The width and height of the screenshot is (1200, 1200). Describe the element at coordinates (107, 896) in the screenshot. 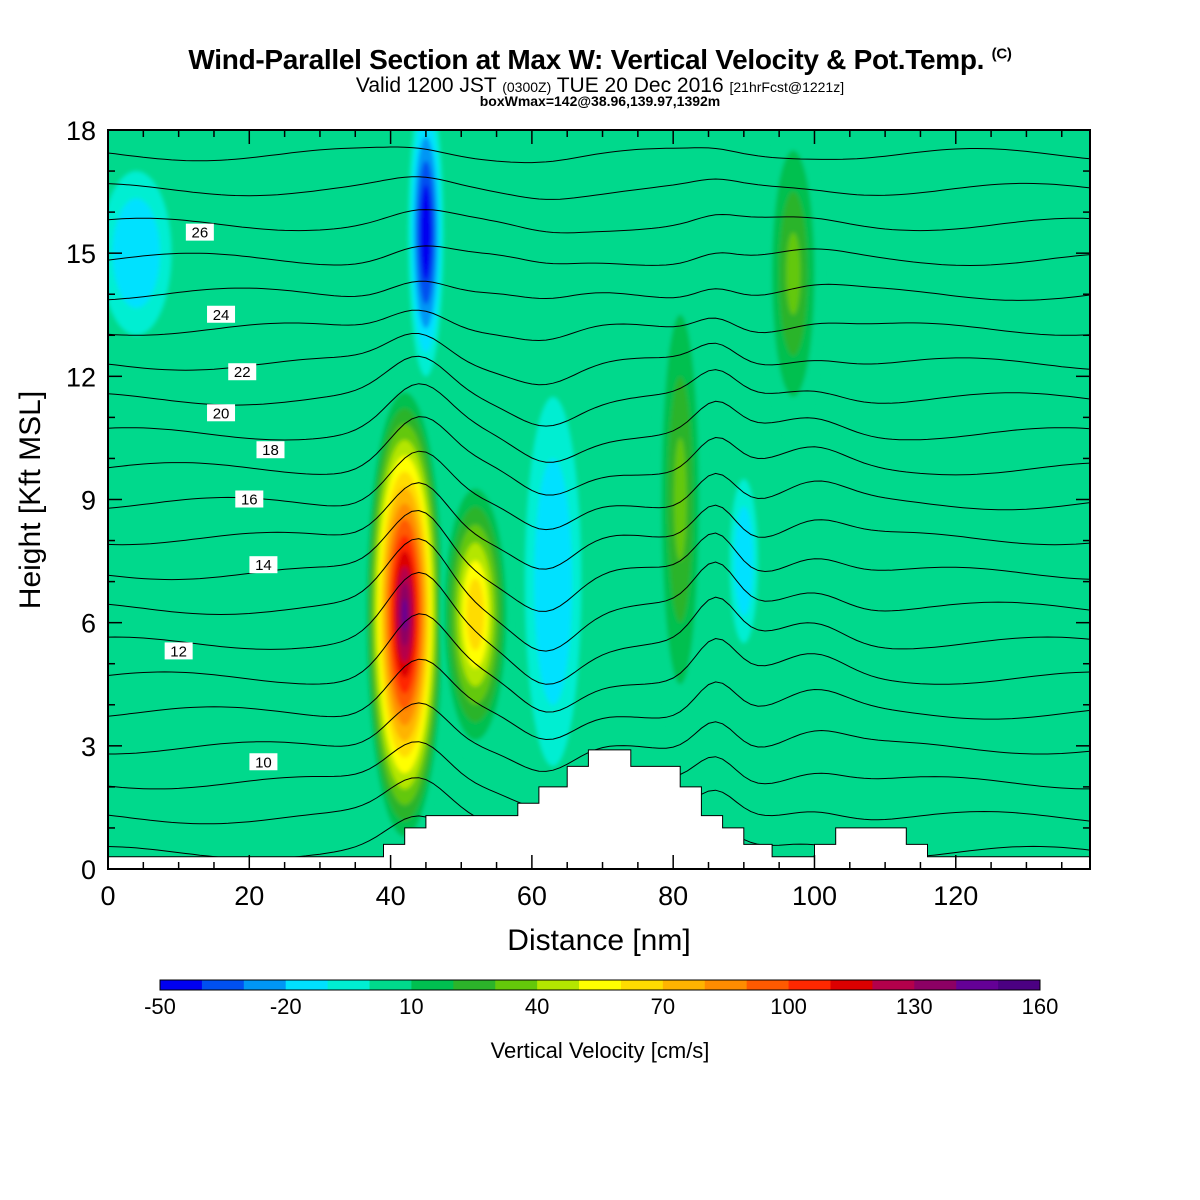

I see `x-tick-label: 0` at that location.